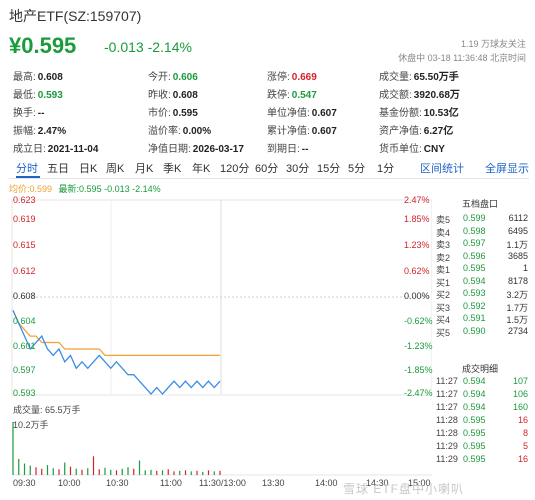 This screenshot has height=500, width=535. I want to click on stat-label: 货币单位:, so click(400, 149).